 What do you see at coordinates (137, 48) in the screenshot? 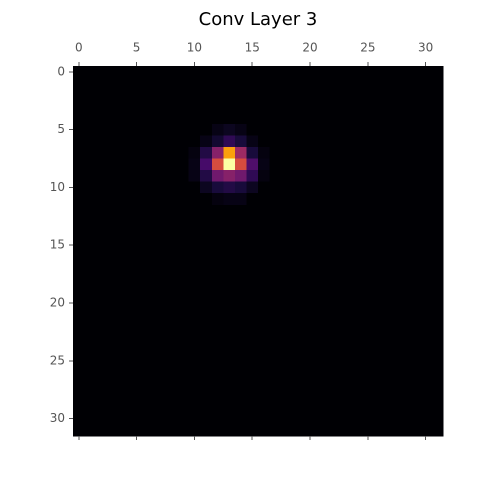
I see `x-tick-label: 5` at bounding box center [137, 48].